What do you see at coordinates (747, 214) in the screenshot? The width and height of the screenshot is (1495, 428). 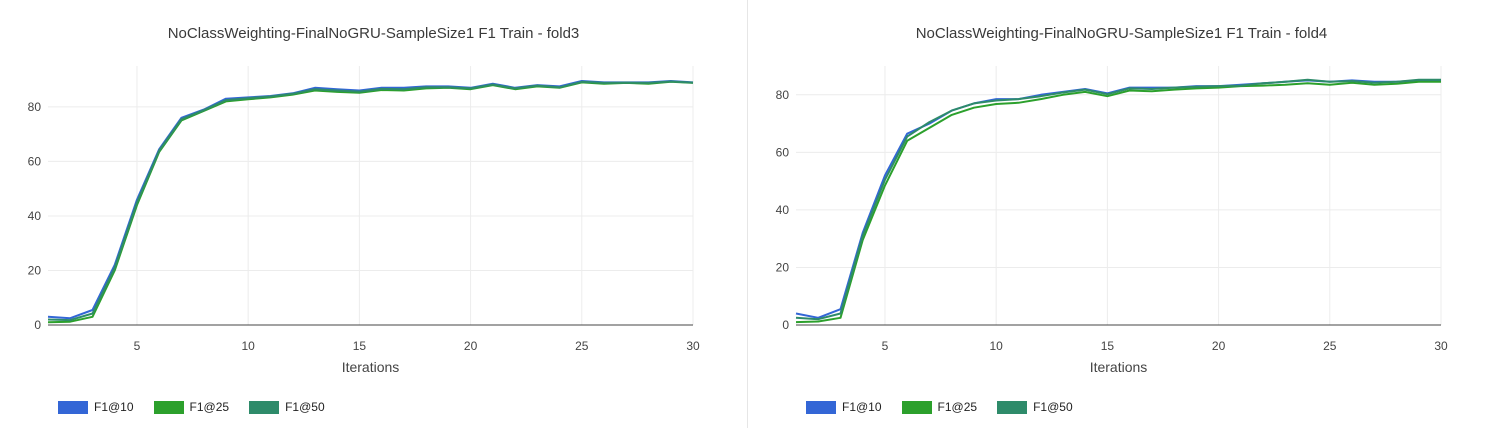 I see `panel-divider` at bounding box center [747, 214].